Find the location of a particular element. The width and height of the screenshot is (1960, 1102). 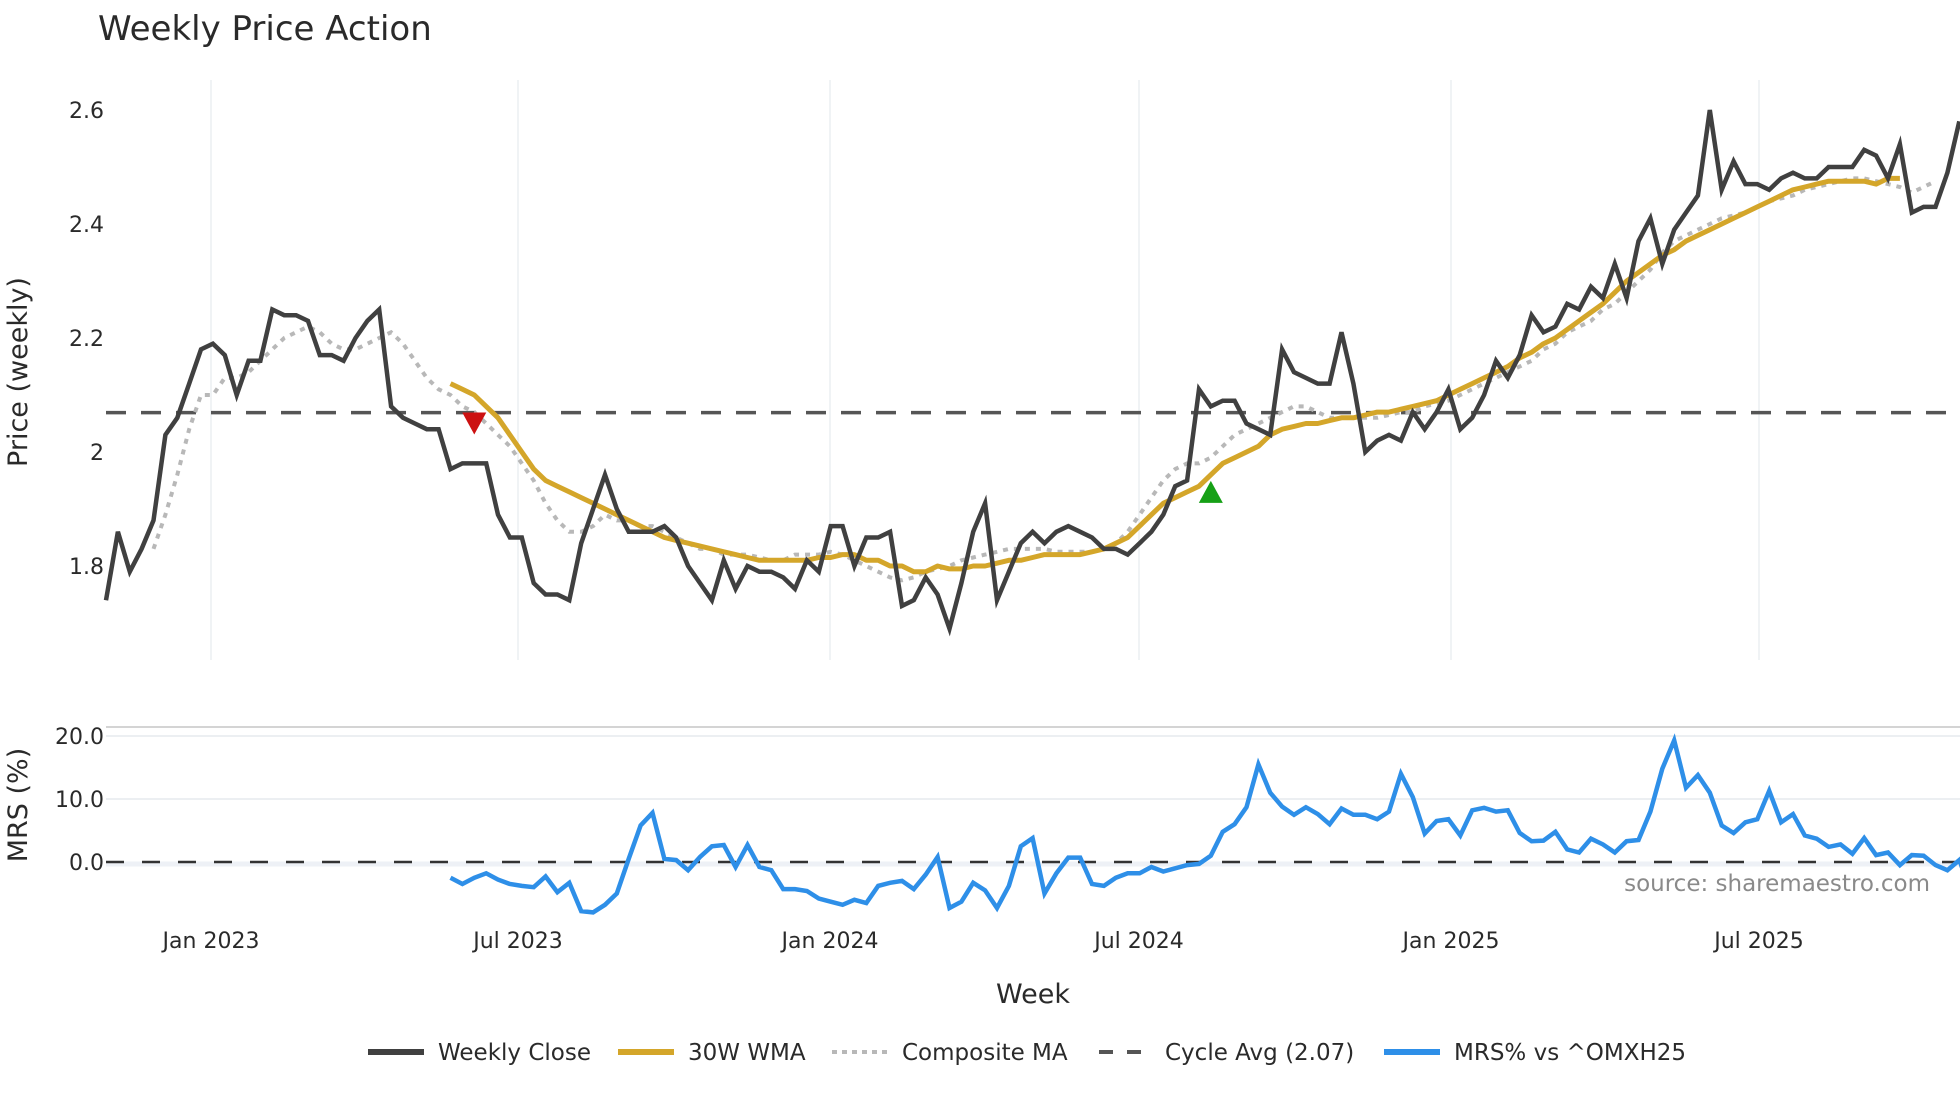

sell-signal-marker-icon is located at coordinates (474, 423).